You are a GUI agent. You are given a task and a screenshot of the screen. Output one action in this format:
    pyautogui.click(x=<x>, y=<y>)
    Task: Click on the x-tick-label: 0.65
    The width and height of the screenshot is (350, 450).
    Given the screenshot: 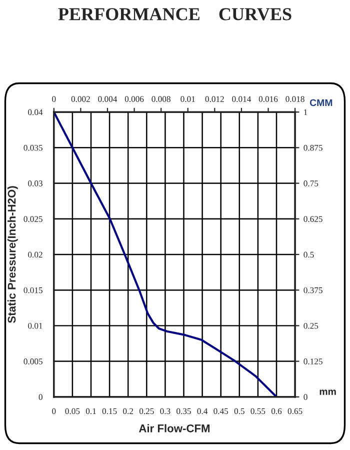 What is the action you would take?
    pyautogui.click(x=295, y=411)
    